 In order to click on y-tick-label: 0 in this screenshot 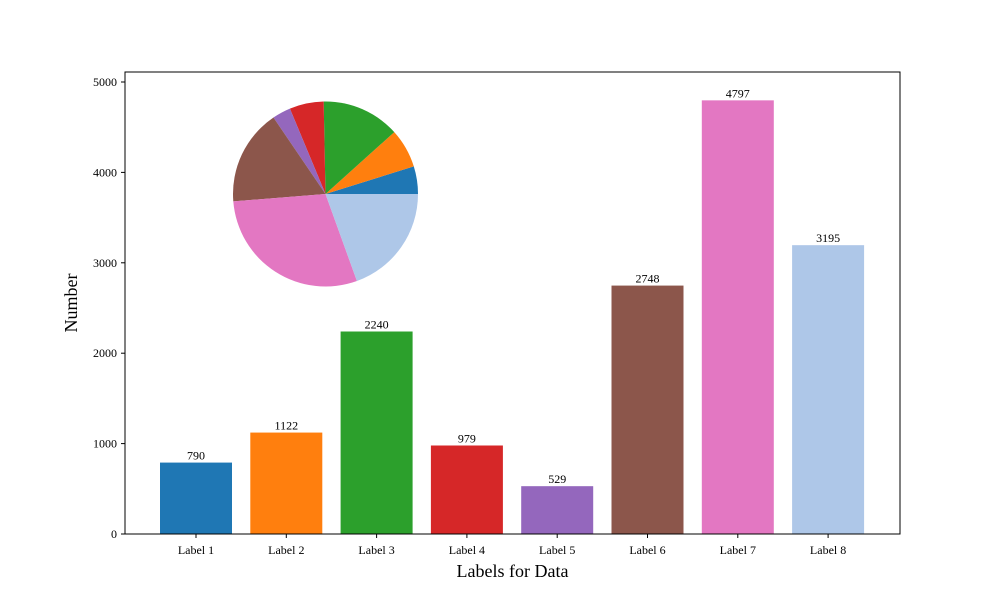, I will do `click(114, 534)`.